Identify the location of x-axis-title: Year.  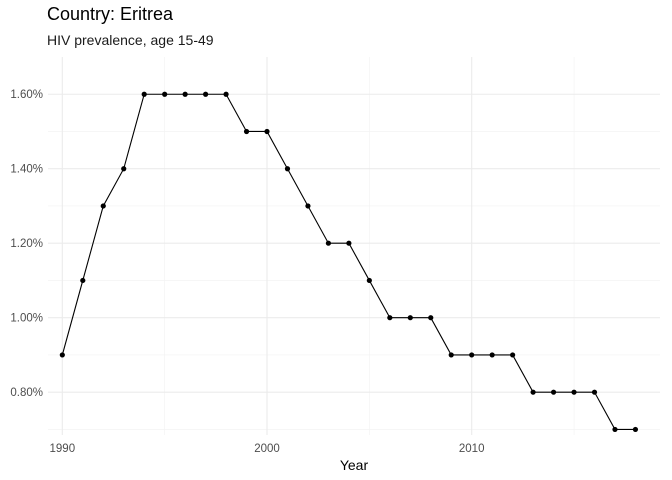
(354, 465).